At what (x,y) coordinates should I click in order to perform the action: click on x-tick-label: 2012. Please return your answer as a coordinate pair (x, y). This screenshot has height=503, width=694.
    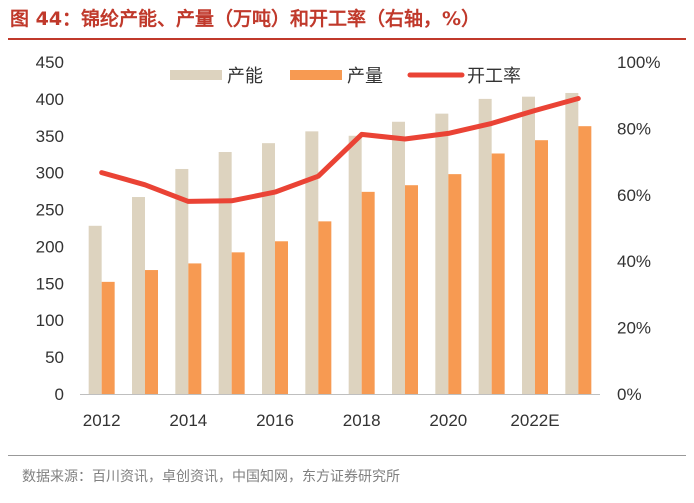
    Looking at the image, I should click on (102, 420).